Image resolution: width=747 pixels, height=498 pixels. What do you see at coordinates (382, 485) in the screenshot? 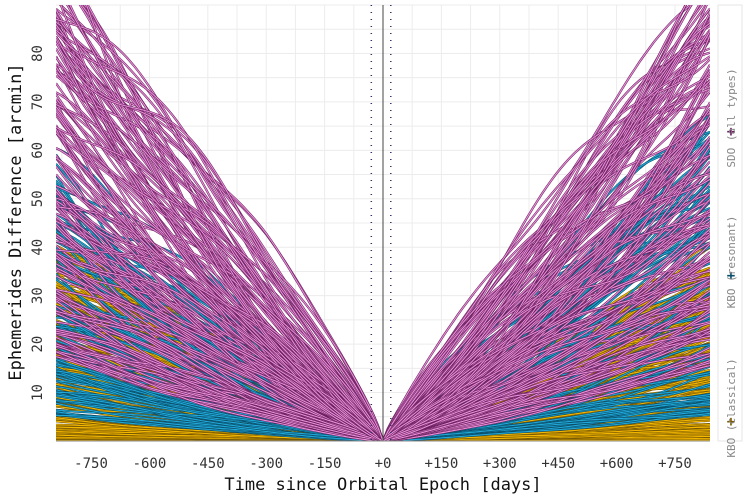
I see `x-axis-title: Time since Orbital Epoch [days]` at bounding box center [382, 485].